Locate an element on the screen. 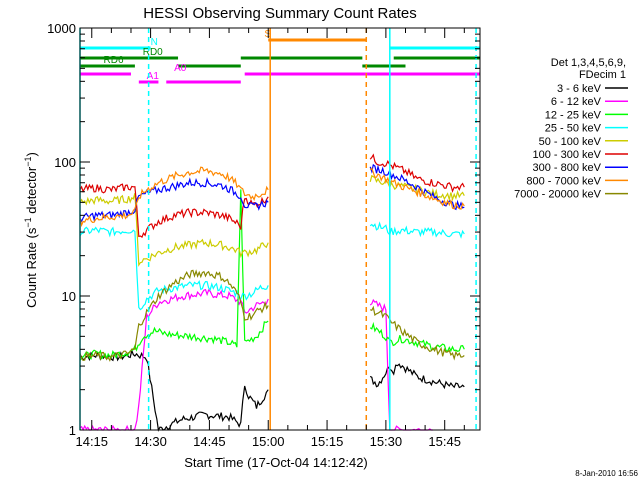 The width and height of the screenshot is (640, 480). x-tick-label: 14:45 is located at coordinates (209, 441).